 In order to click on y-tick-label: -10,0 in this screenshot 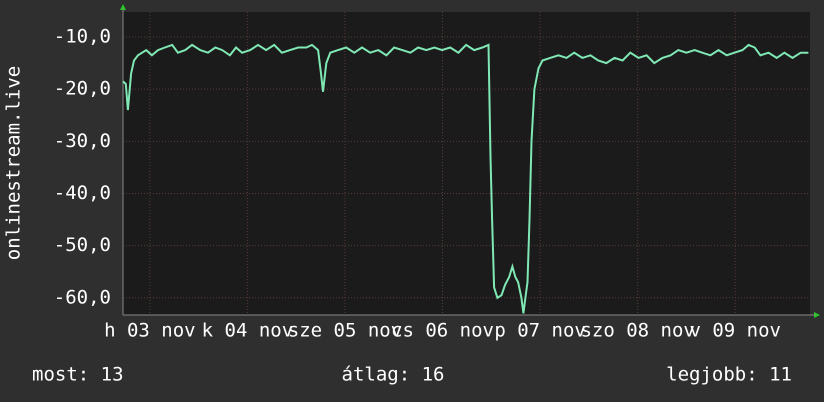, I will do `click(82, 37)`.